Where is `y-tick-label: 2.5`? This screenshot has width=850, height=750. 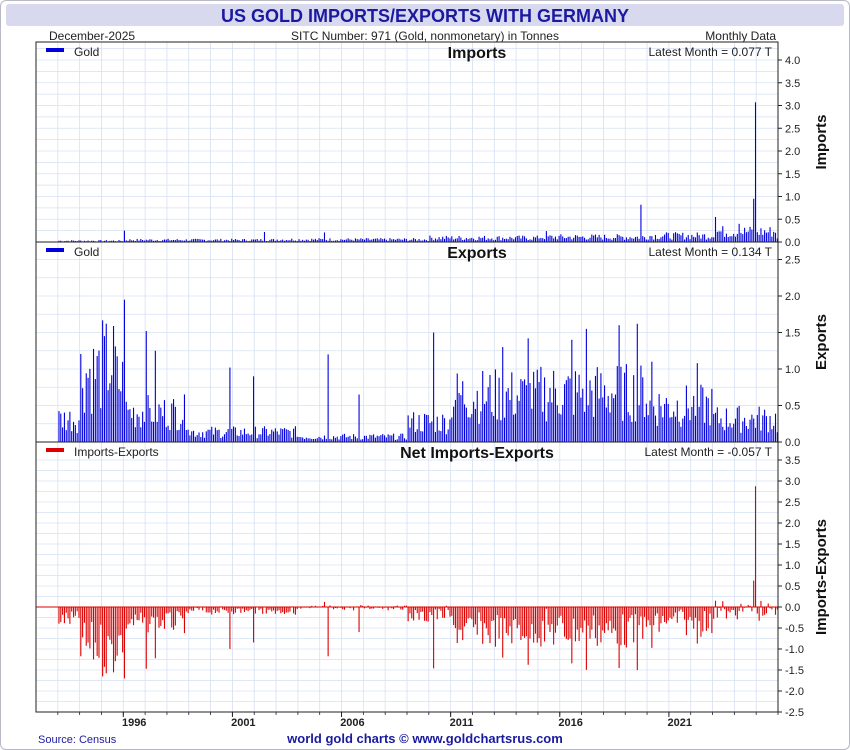
y-tick-label: 2.5 is located at coordinates (792, 503).